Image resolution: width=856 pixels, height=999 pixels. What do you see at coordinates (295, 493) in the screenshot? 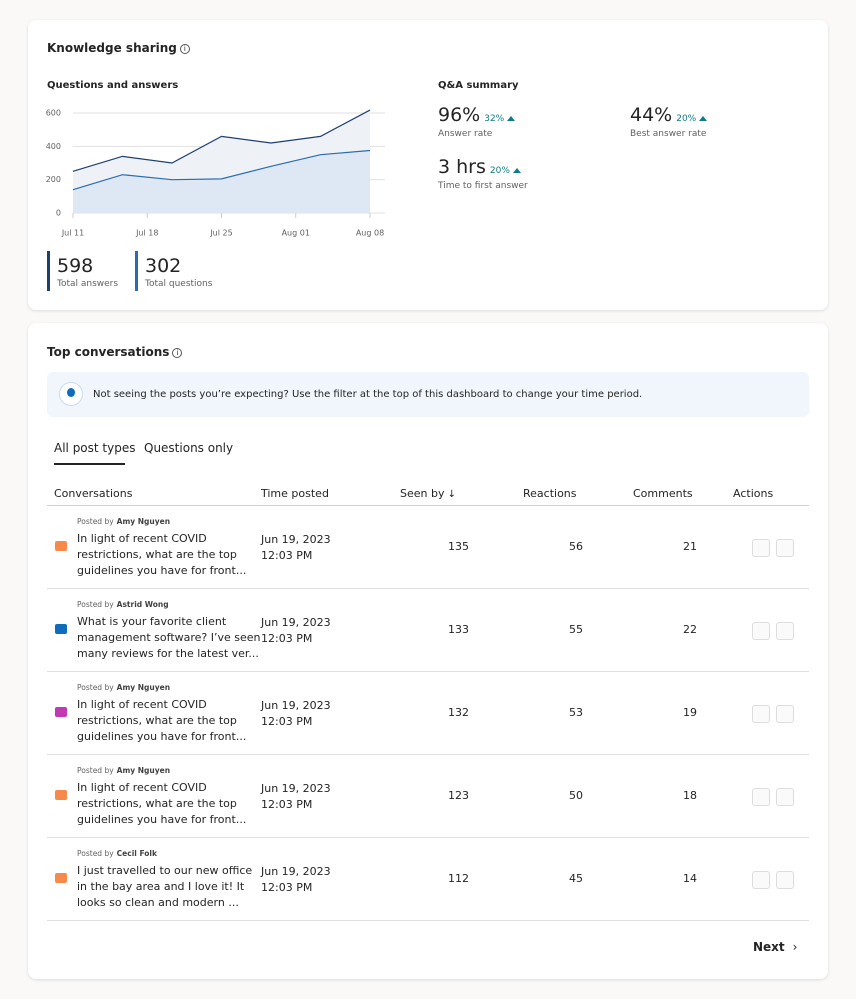
I see `column-header: Time posted` at bounding box center [295, 493].